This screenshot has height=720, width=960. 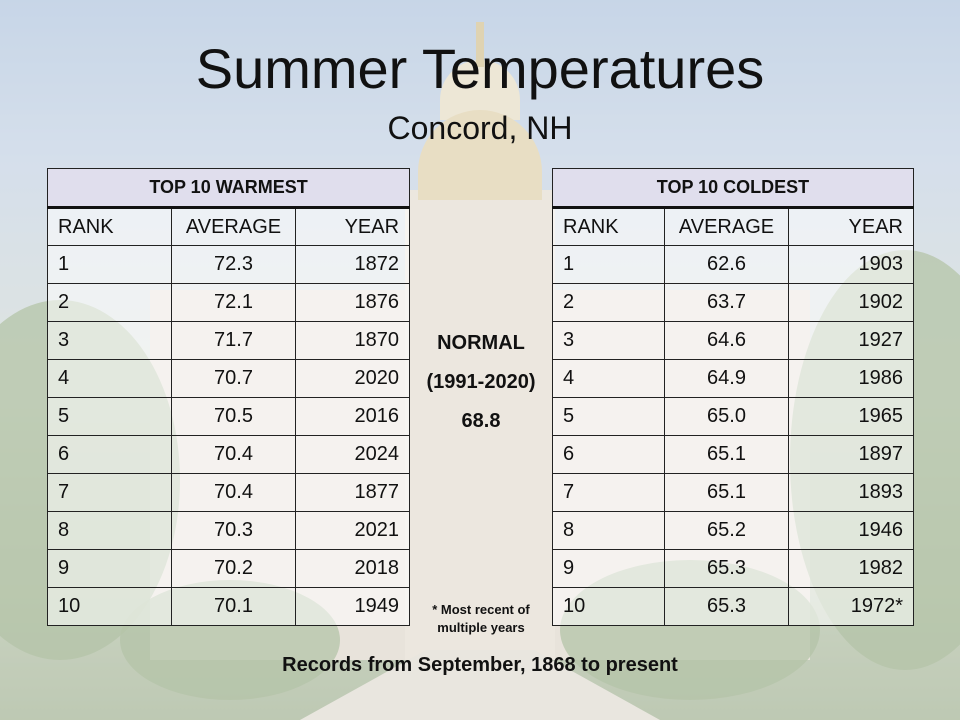 I want to click on table-row: 2 63.7 1902, so click(x=733, y=302).